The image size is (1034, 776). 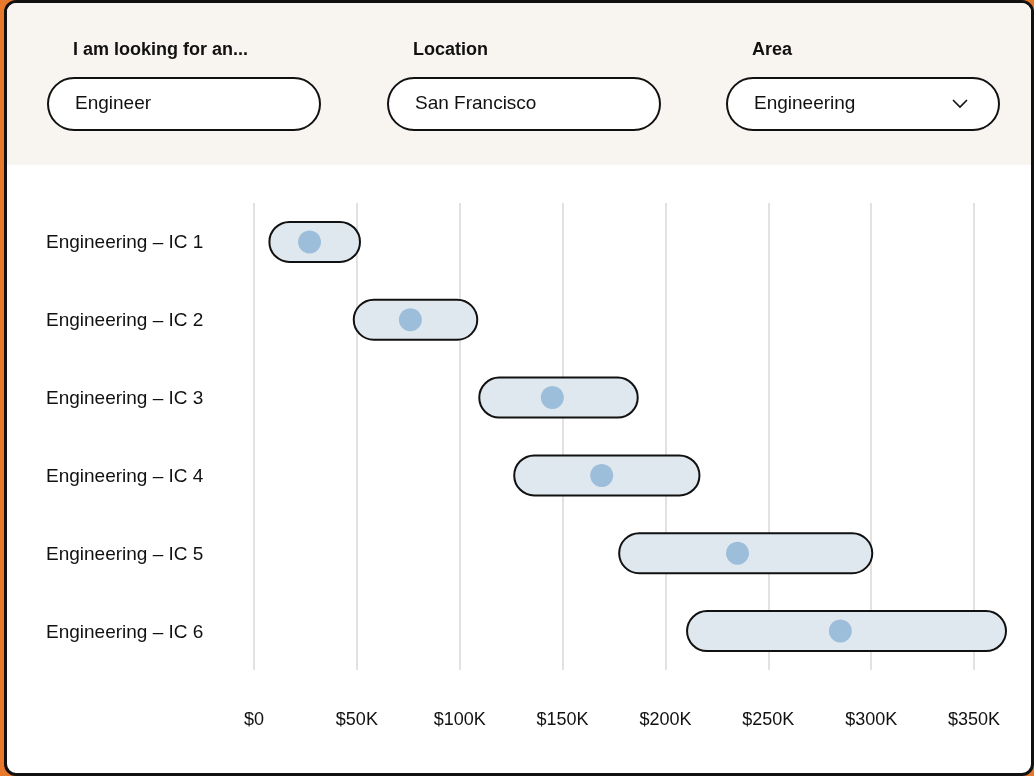 I want to click on y-tick-label: Engineering – IC 3, so click(x=125, y=398).